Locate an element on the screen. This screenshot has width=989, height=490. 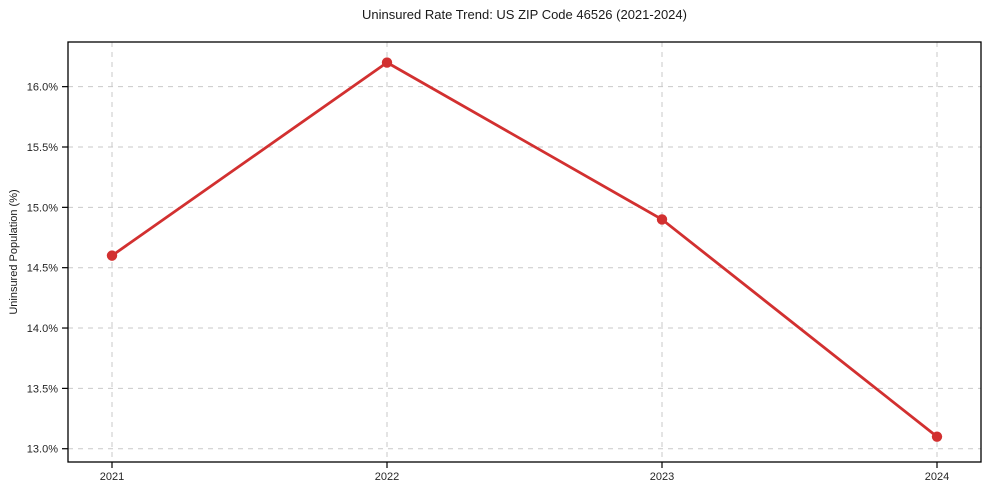
y-tick-label: 16.0% is located at coordinates (42, 88).